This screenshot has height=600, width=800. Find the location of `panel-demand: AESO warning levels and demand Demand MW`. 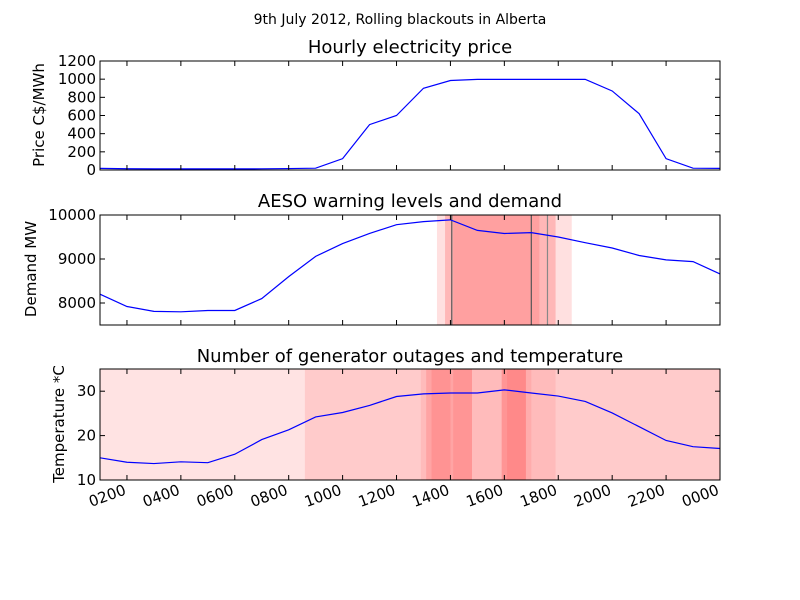

panel-demand: AESO warning levels and demand Demand MW is located at coordinates (292, 254).